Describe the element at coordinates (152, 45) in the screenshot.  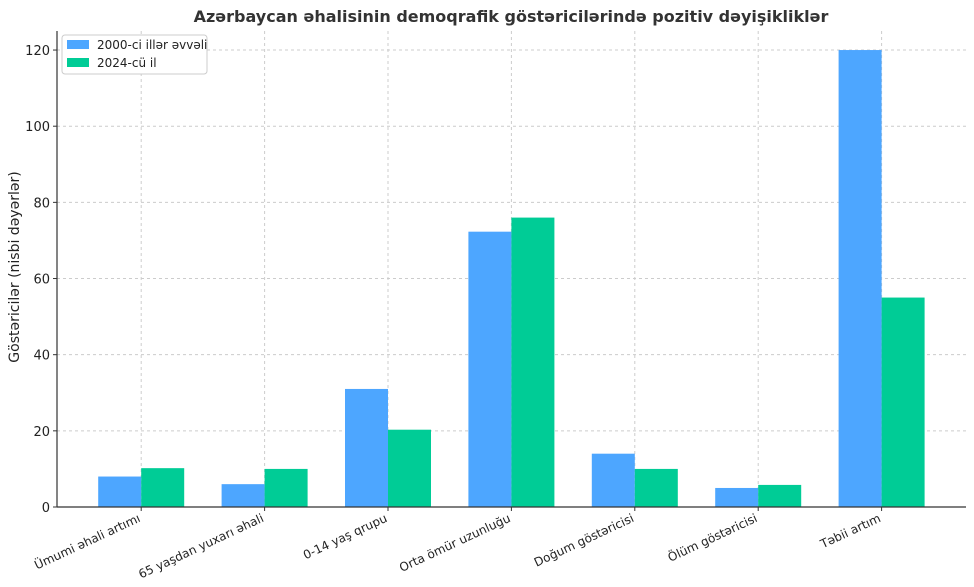
I see `legend-label: 2000-ci illər əvvəli` at that location.